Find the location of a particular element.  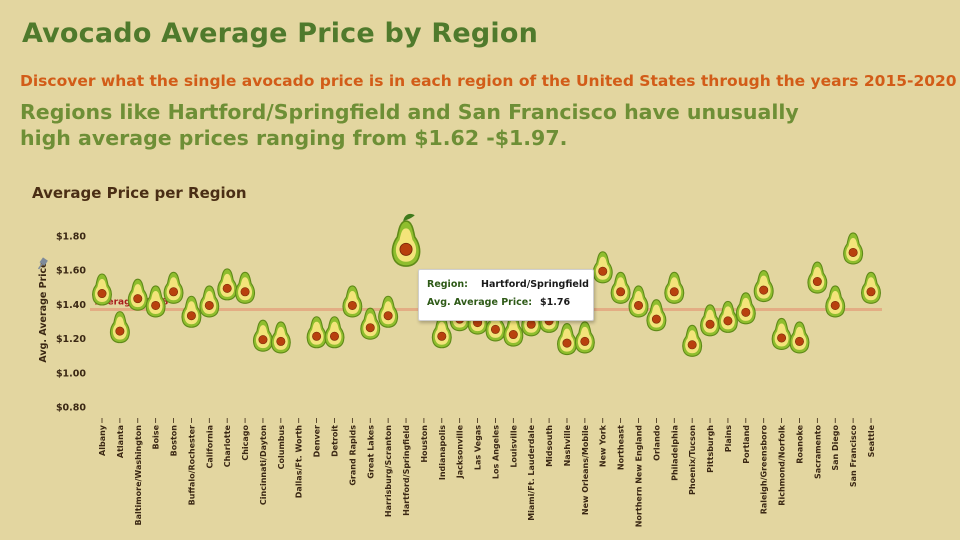

x-tick-label: Indianapolis is located at coordinates (442, 452).